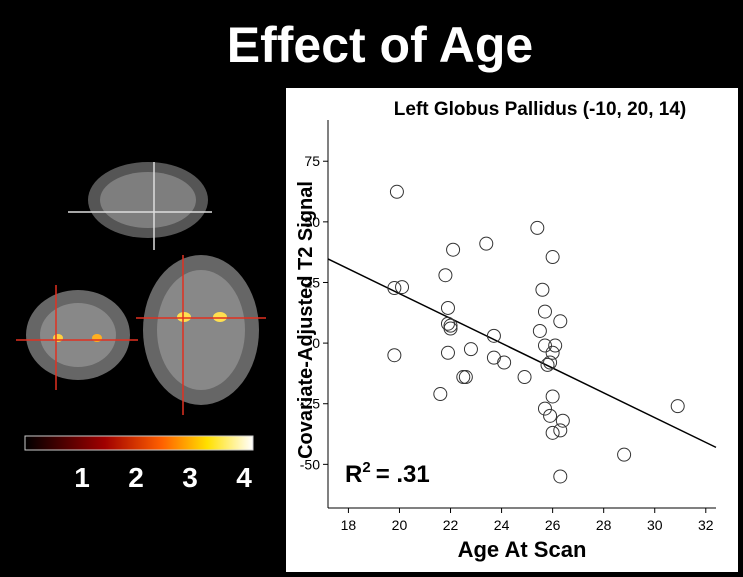 The image size is (743, 577). Describe the element at coordinates (403, 474) in the screenshot. I see `r-rest: = .31` at that location.